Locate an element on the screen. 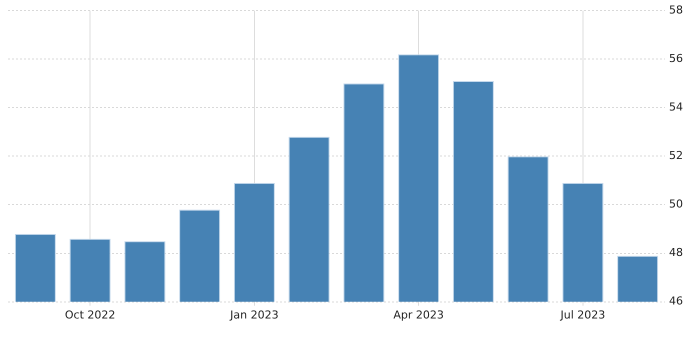 This screenshot has height=337, width=699. y-tick-label: 58 is located at coordinates (676, 9).